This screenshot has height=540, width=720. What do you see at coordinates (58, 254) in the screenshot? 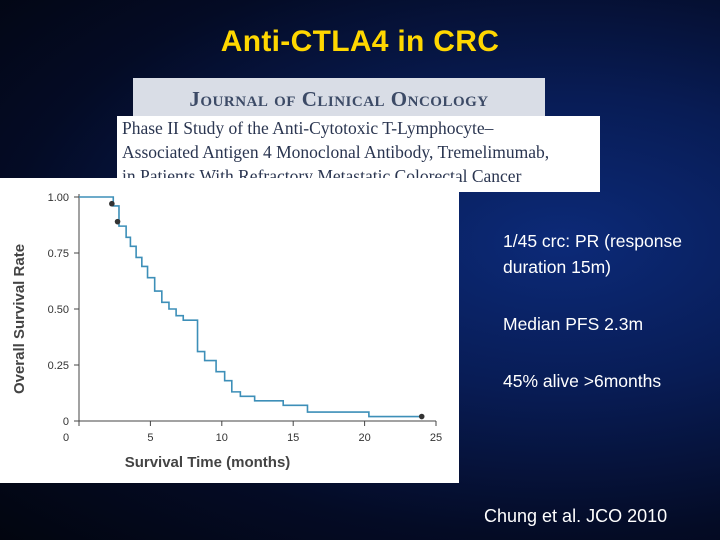
I see `y-tick-label: 0.75` at bounding box center [58, 254].